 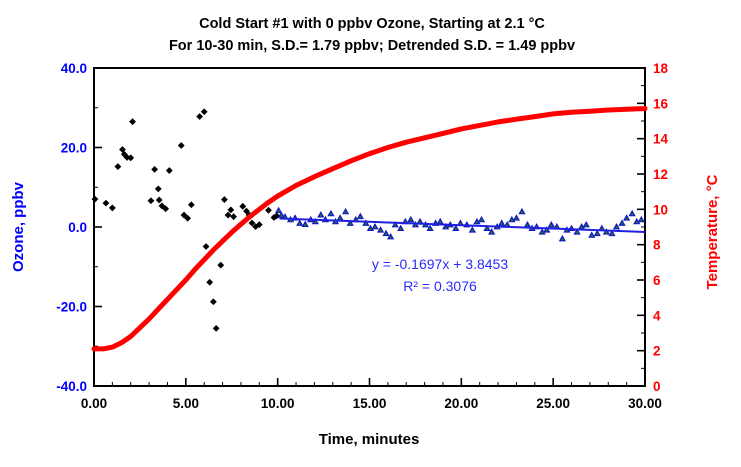 What do you see at coordinates (461, 403) in the screenshot?
I see `x-tick-label: 20.00` at bounding box center [461, 403].